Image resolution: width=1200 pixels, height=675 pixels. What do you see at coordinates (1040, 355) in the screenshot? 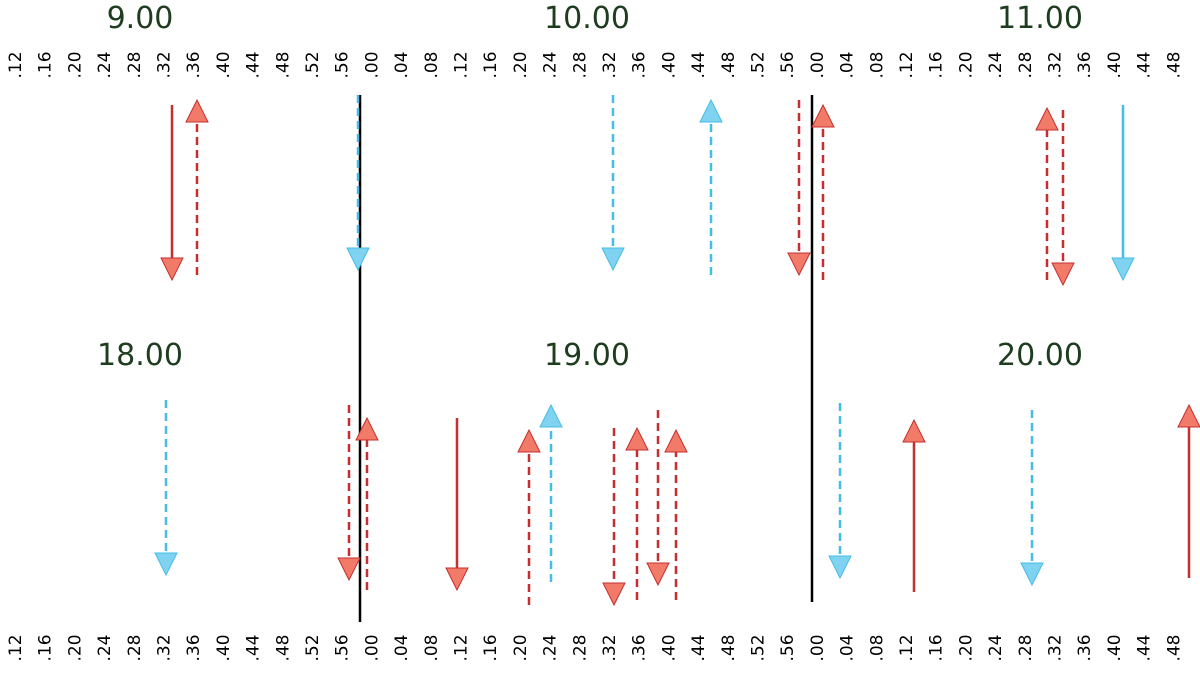
I see `hour-label: 20.00` at bounding box center [1040, 355].